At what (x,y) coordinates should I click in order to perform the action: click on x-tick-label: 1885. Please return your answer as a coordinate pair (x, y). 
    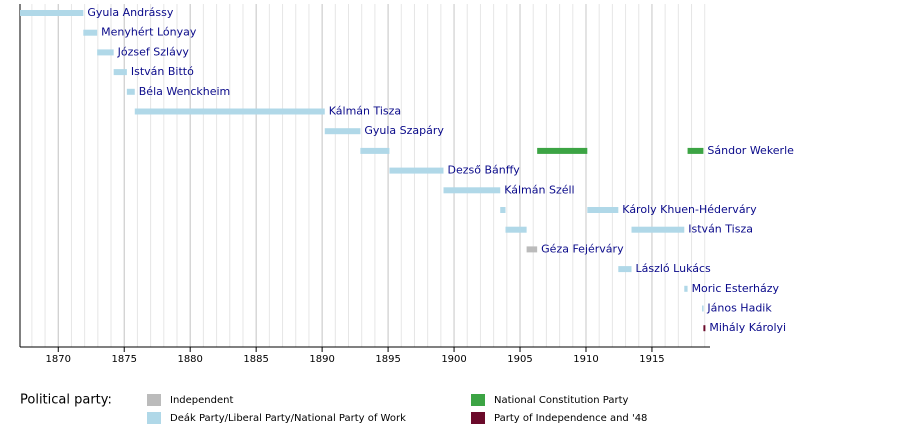
    Looking at the image, I should click on (255, 359).